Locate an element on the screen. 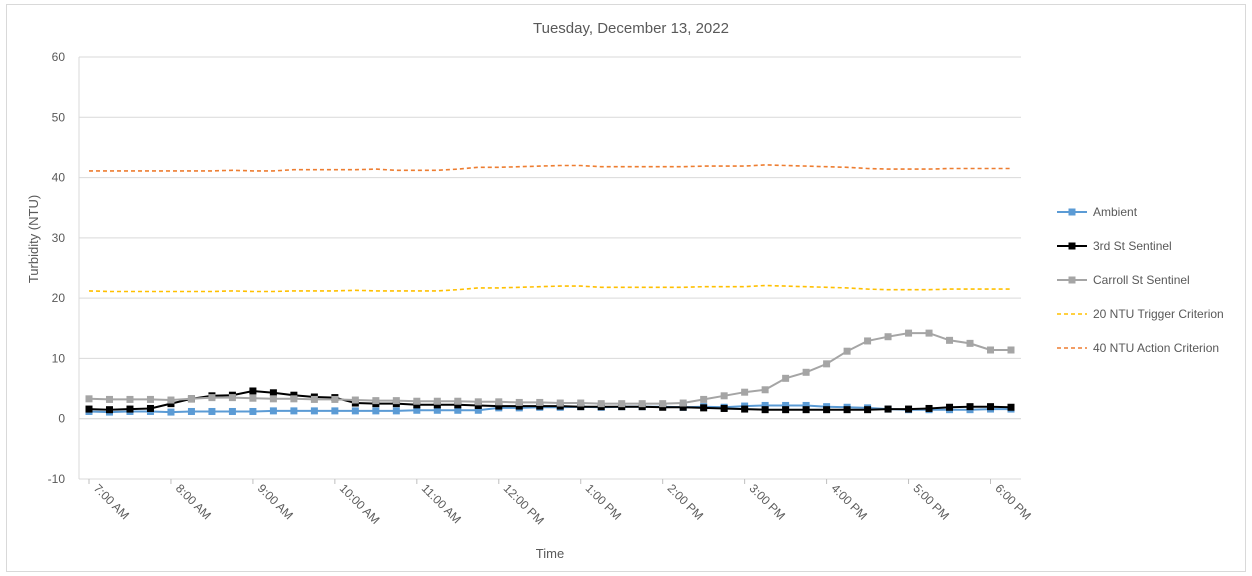 The height and width of the screenshot is (576, 1252). x-tick-label: 4:00 PM is located at coordinates (849, 502).